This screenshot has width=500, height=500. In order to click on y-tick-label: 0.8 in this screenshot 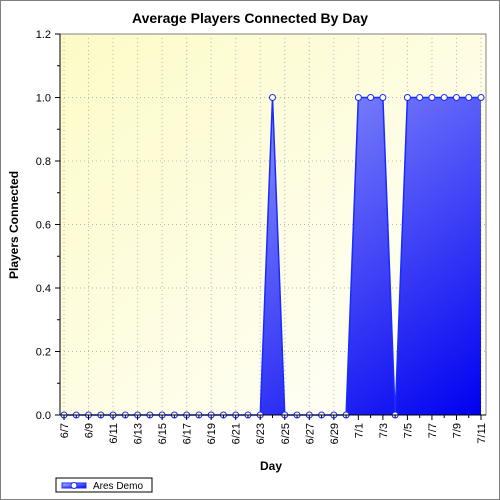, I will do `click(43, 162)`.